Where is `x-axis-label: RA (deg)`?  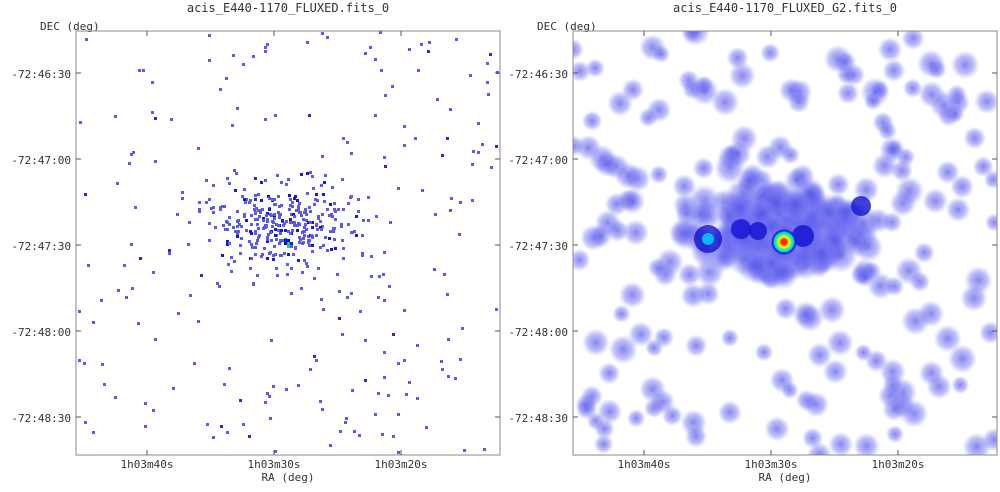
x-axis-label: RA (deg) is located at coordinates (785, 477).